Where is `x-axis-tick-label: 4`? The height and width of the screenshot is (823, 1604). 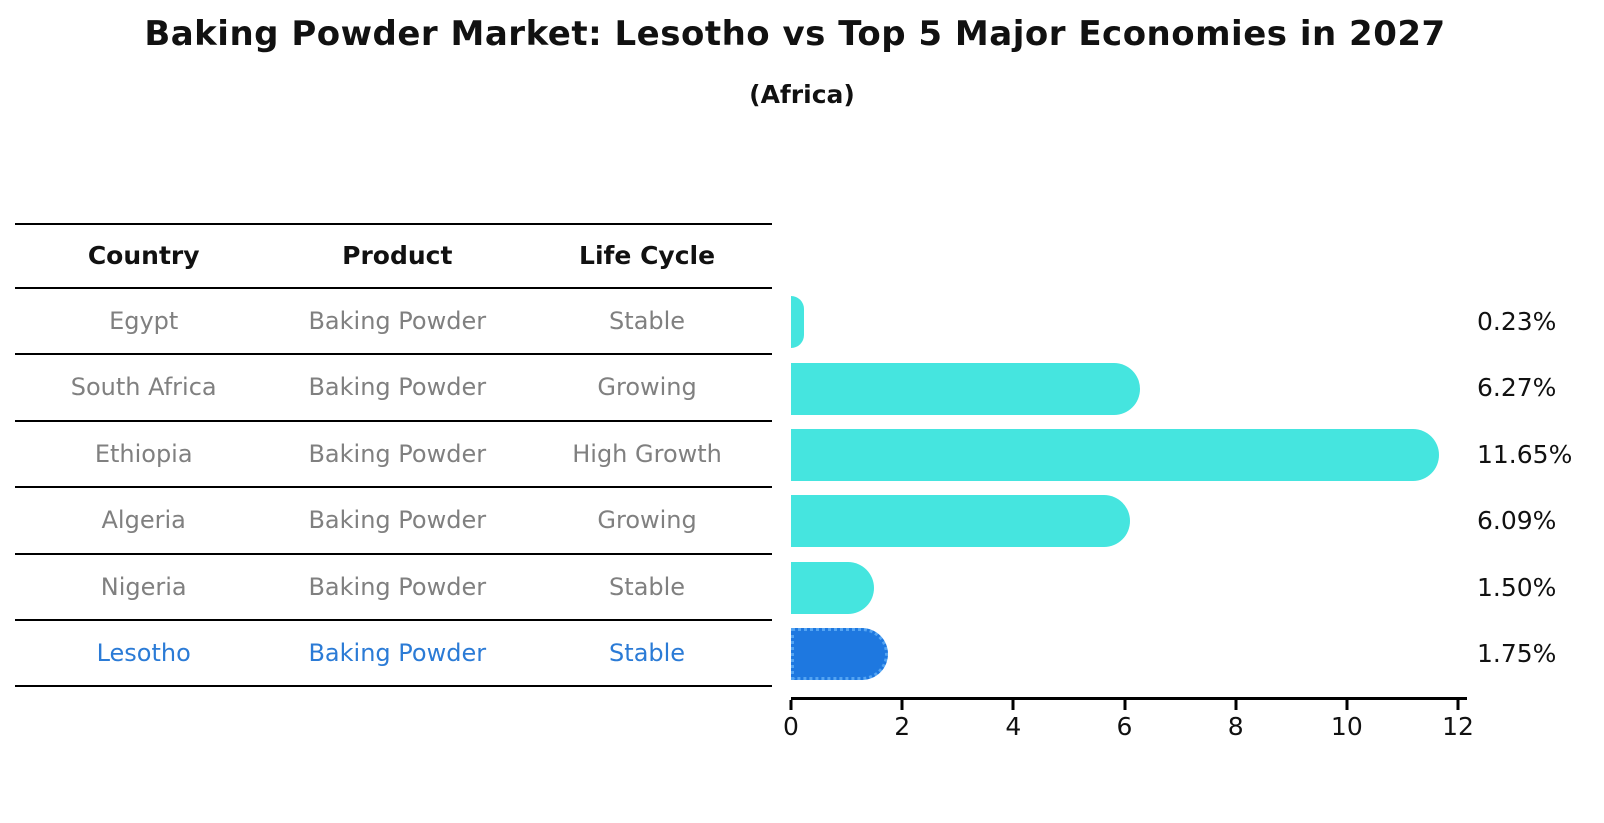
x-axis-tick-label: 4 is located at coordinates (1013, 726).